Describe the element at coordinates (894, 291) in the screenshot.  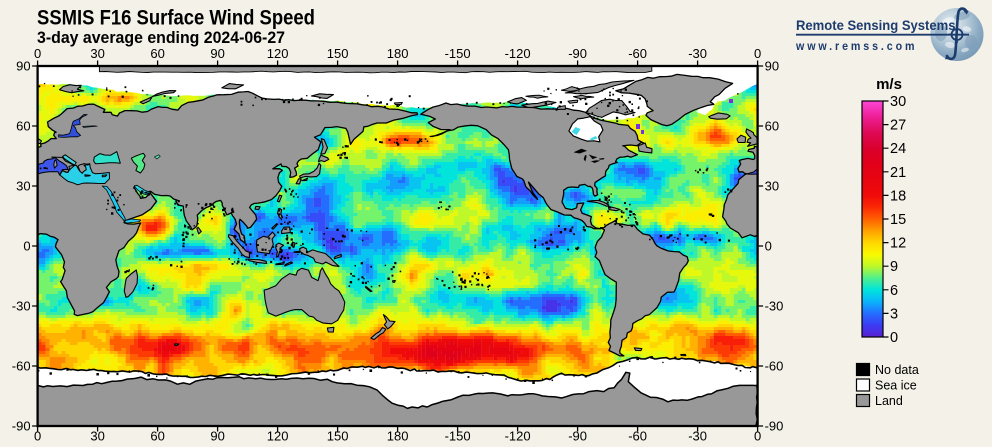
I see `svg-text: 6` at that location.